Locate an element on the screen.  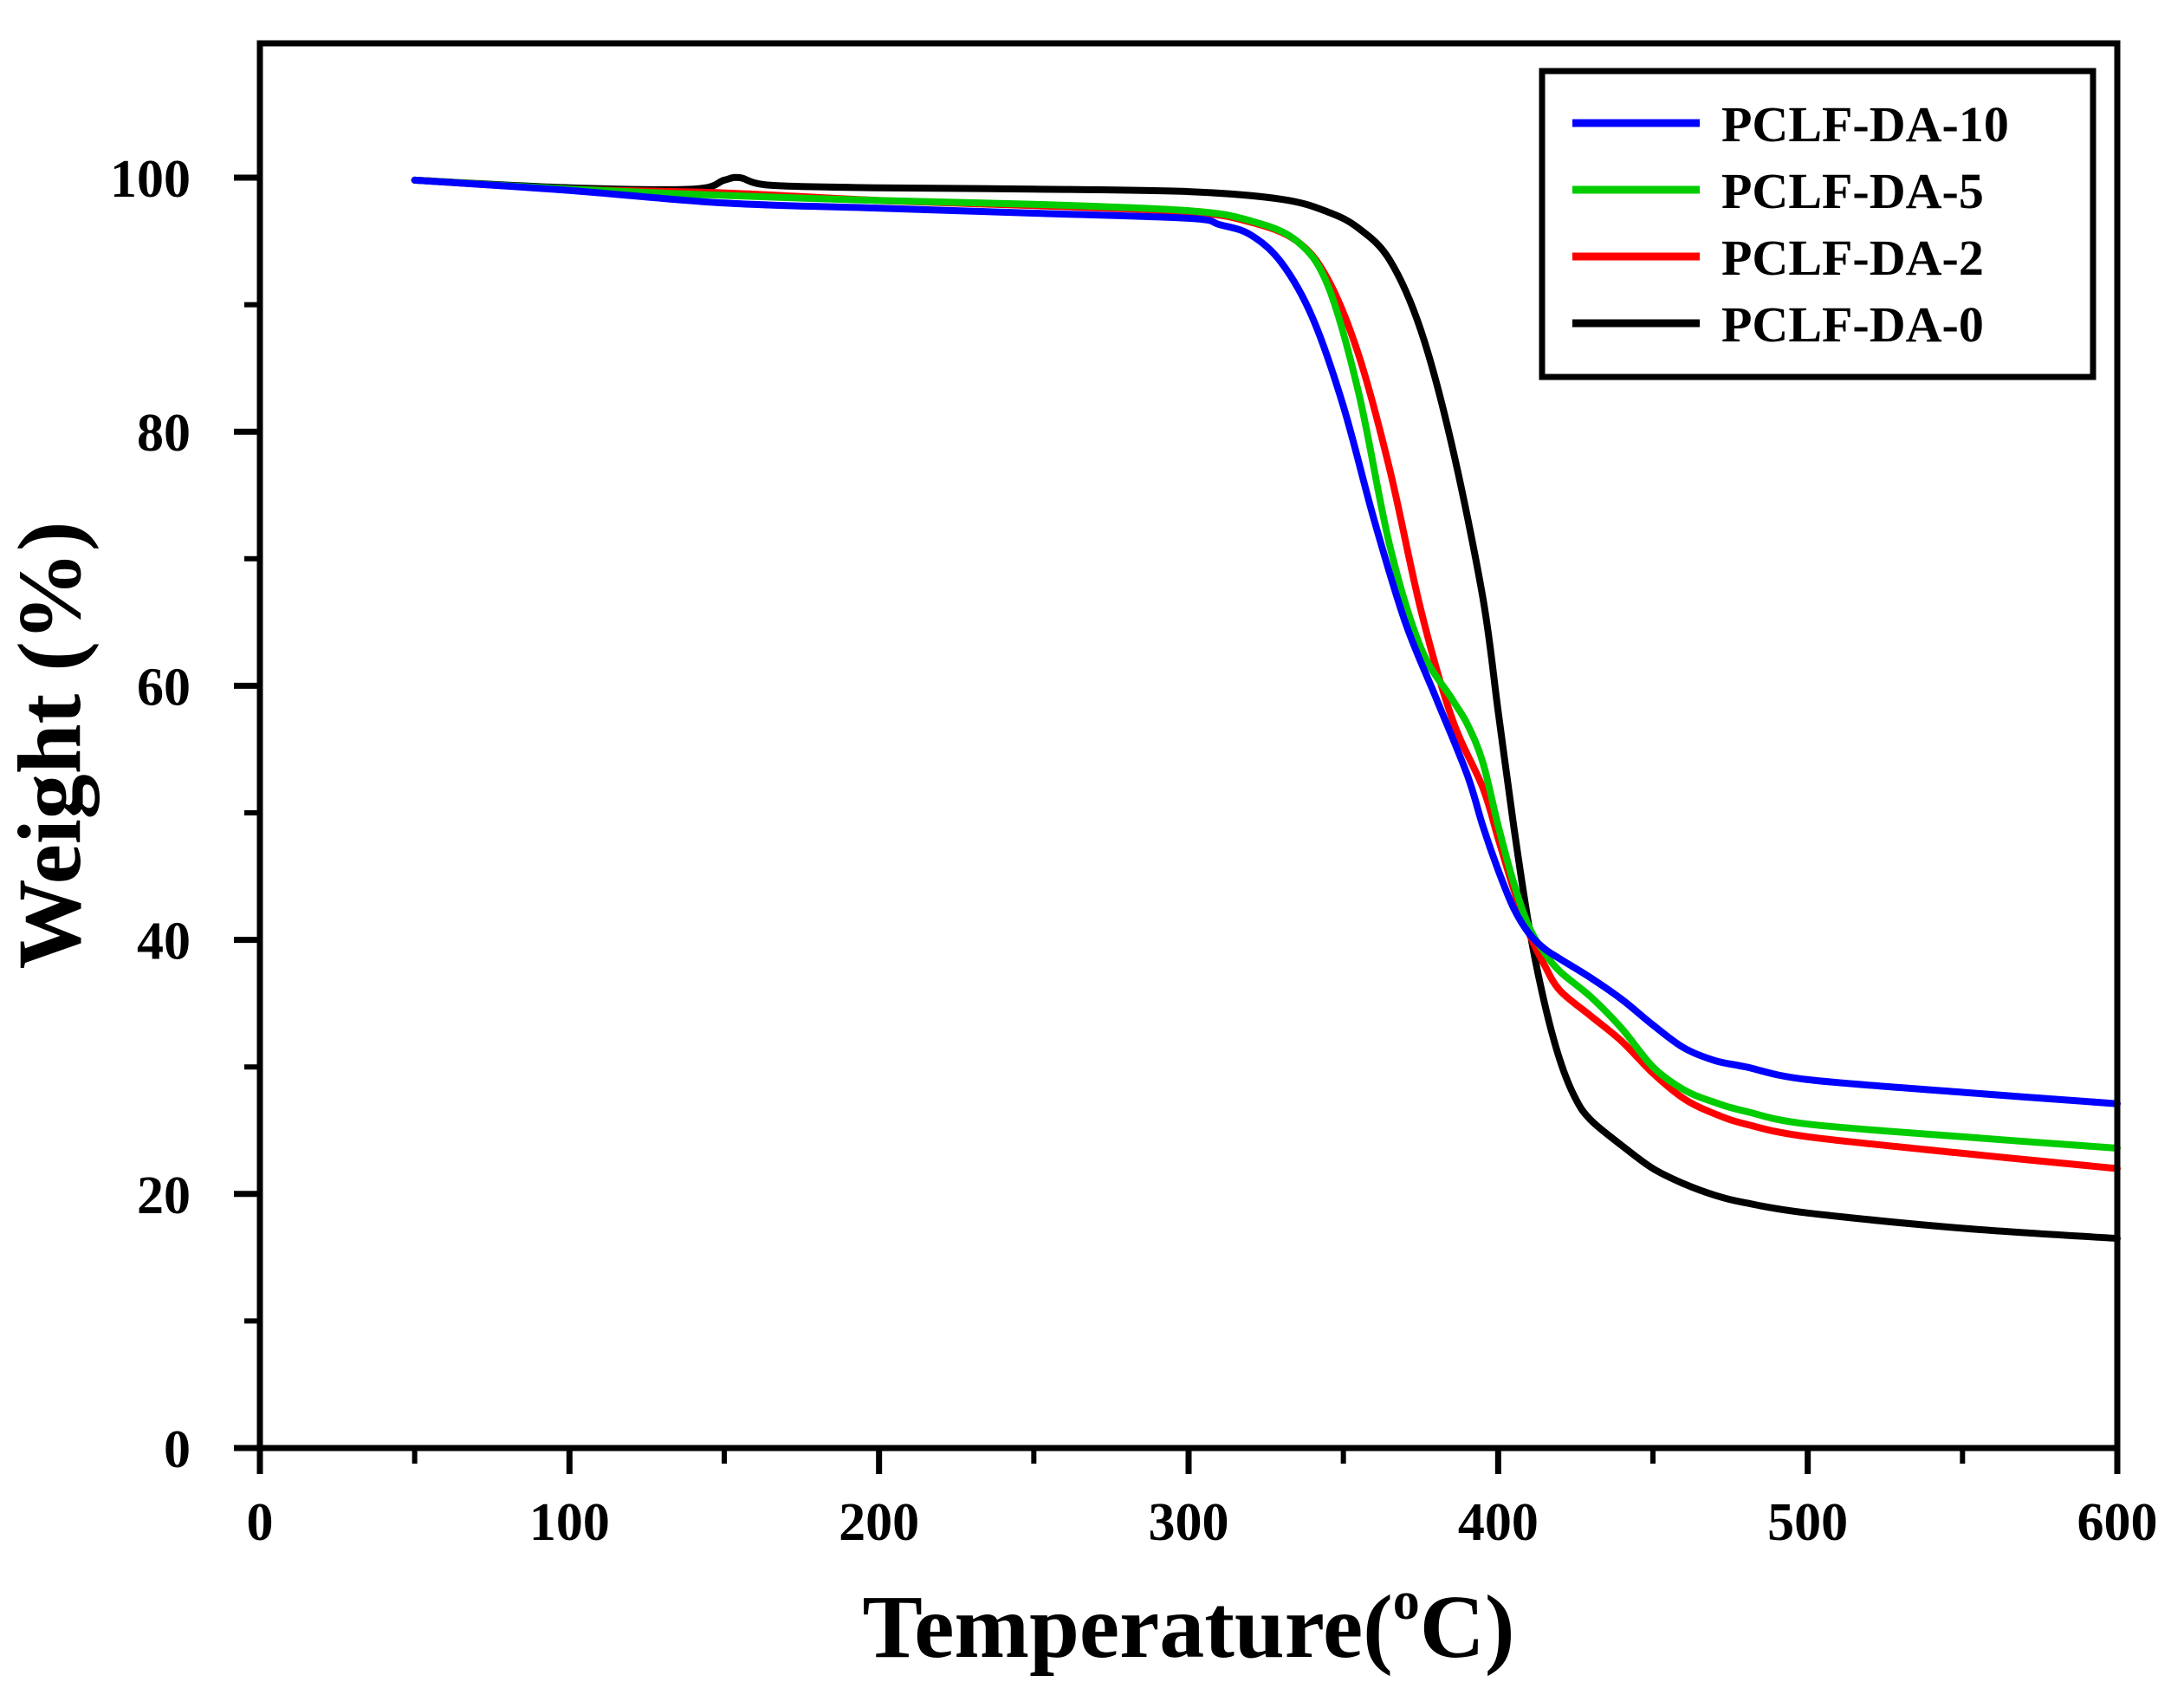
x-tick-label: 600 is located at coordinates (2117, 1522).